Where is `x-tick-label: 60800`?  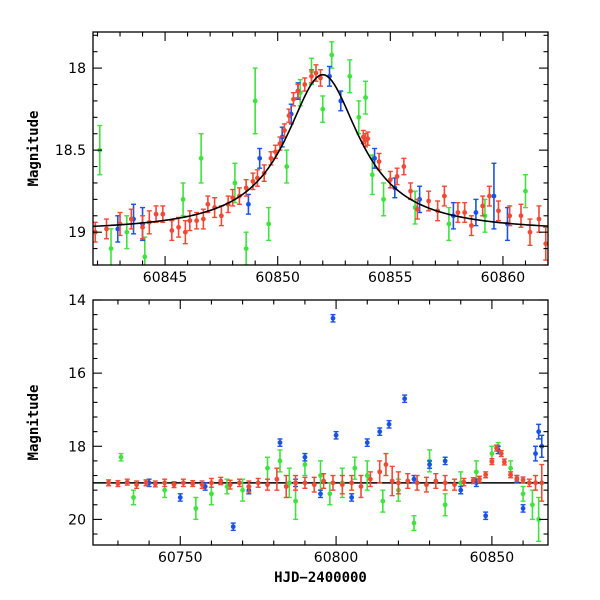 x-tick-label: 60800 is located at coordinates (336, 558).